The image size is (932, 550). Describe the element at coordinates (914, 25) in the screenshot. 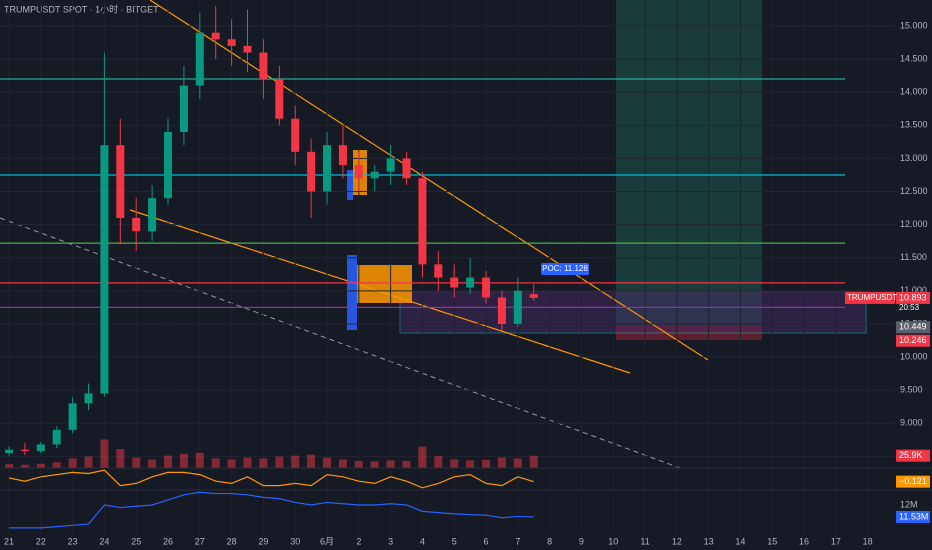

I see `y-tick-label: 15.000` at that location.